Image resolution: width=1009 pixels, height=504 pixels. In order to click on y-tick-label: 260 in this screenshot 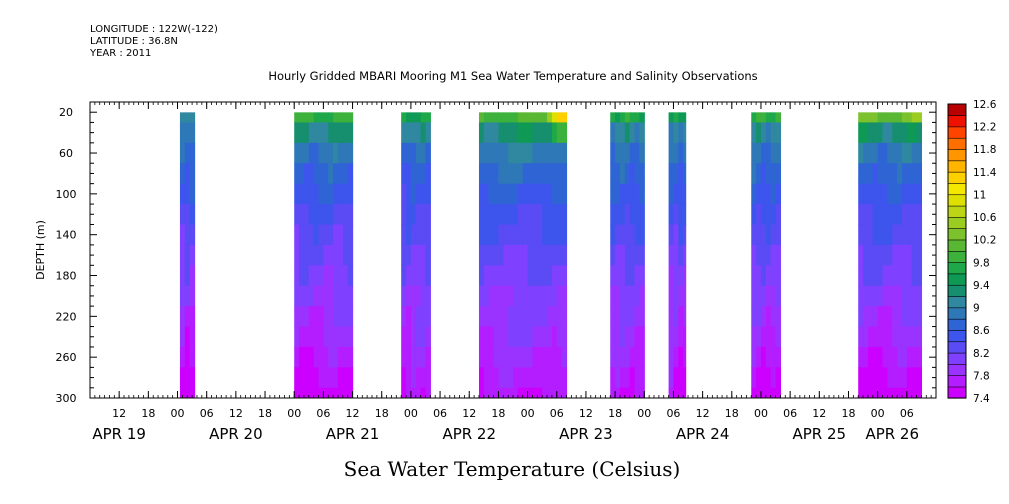, I will do `click(66, 357)`.